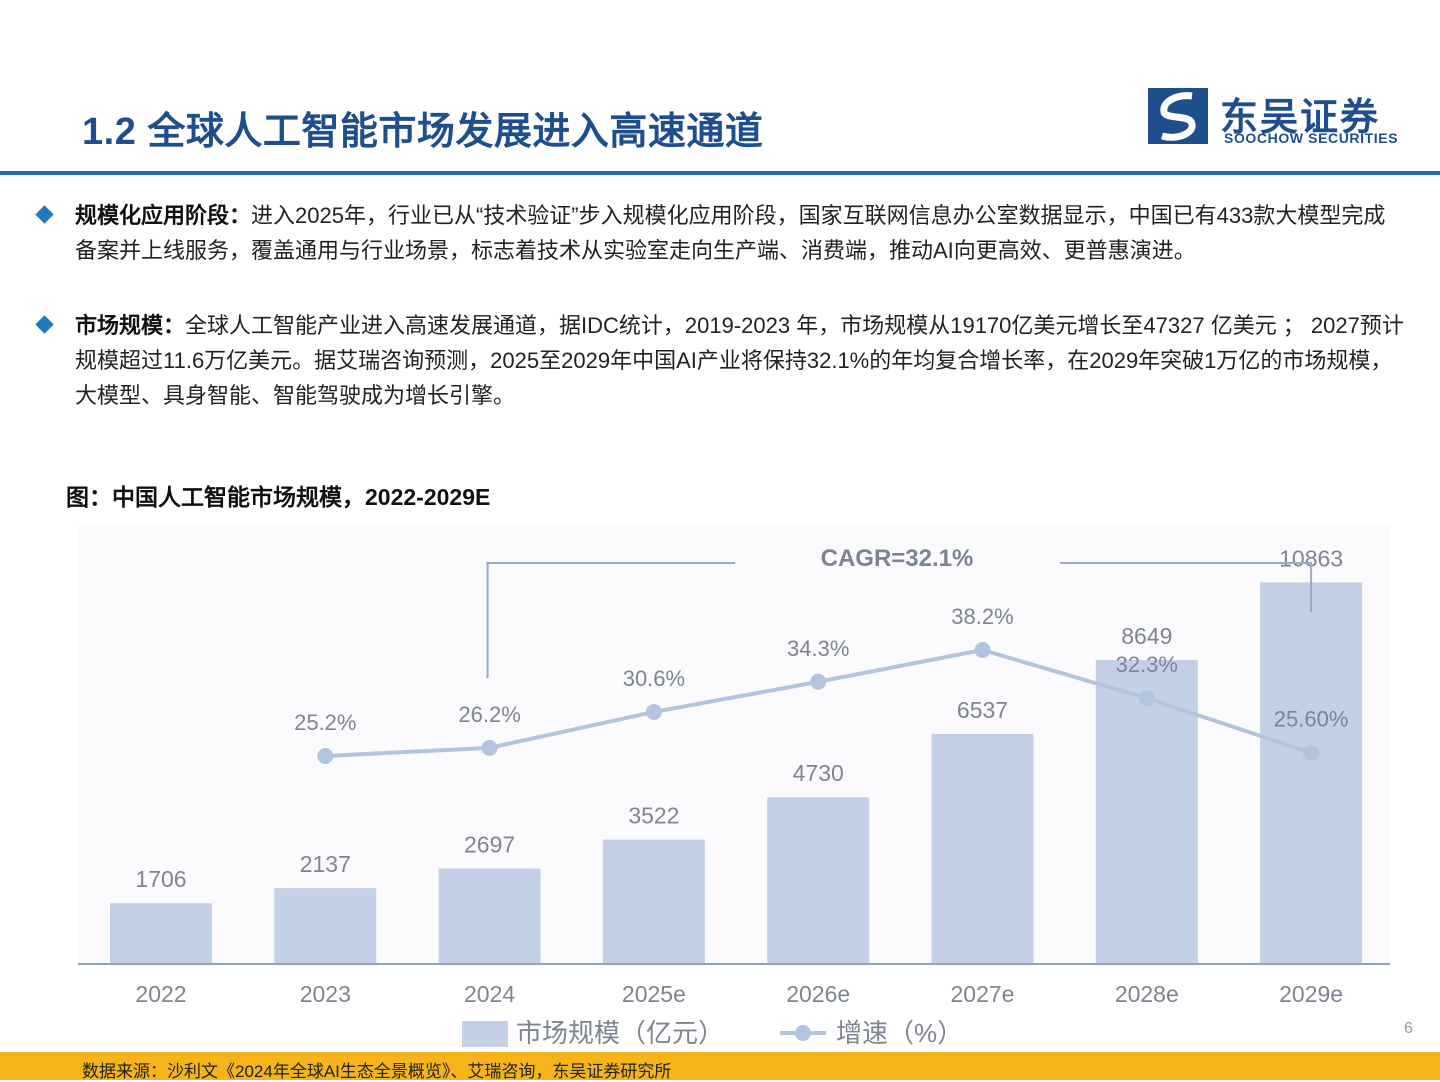 This screenshot has width=1440, height=1082. Describe the element at coordinates (1147, 664) in the screenshot. I see `growth-value-label: 32.3%` at that location.